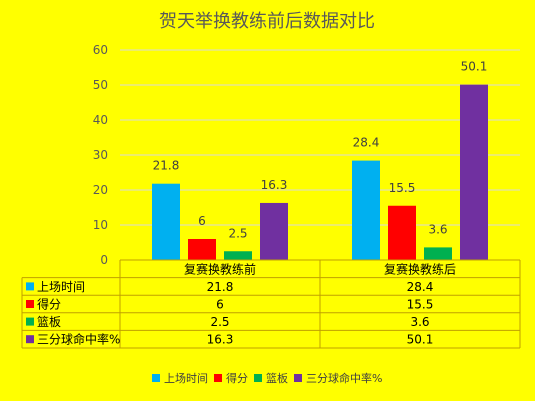  What do you see at coordinates (49, 304) in the screenshot?
I see `table-series-name: 得分` at bounding box center [49, 304].